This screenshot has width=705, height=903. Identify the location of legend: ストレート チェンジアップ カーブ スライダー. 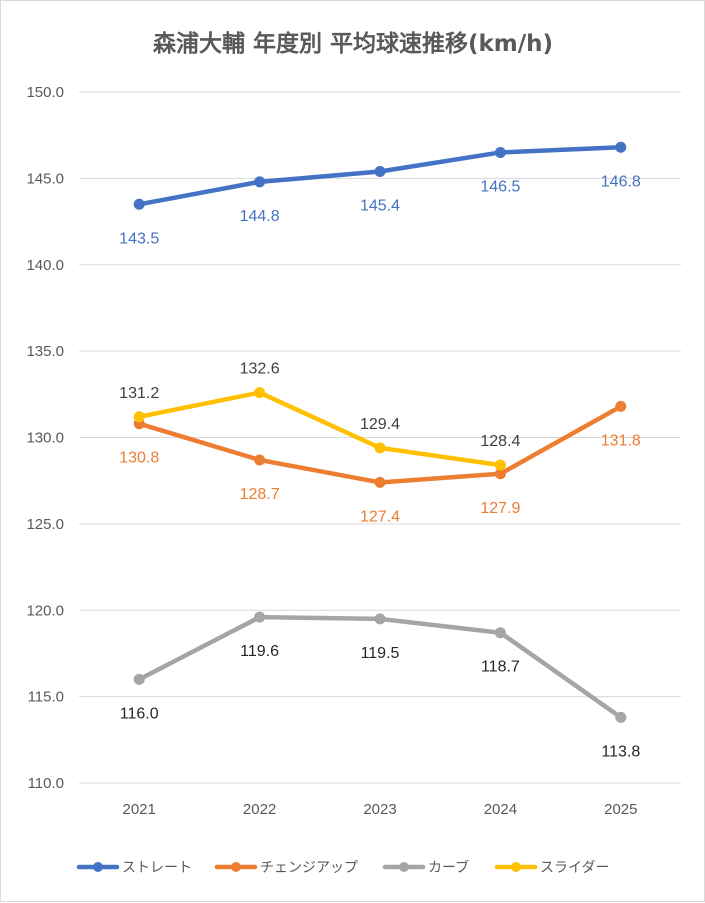
(342, 867).